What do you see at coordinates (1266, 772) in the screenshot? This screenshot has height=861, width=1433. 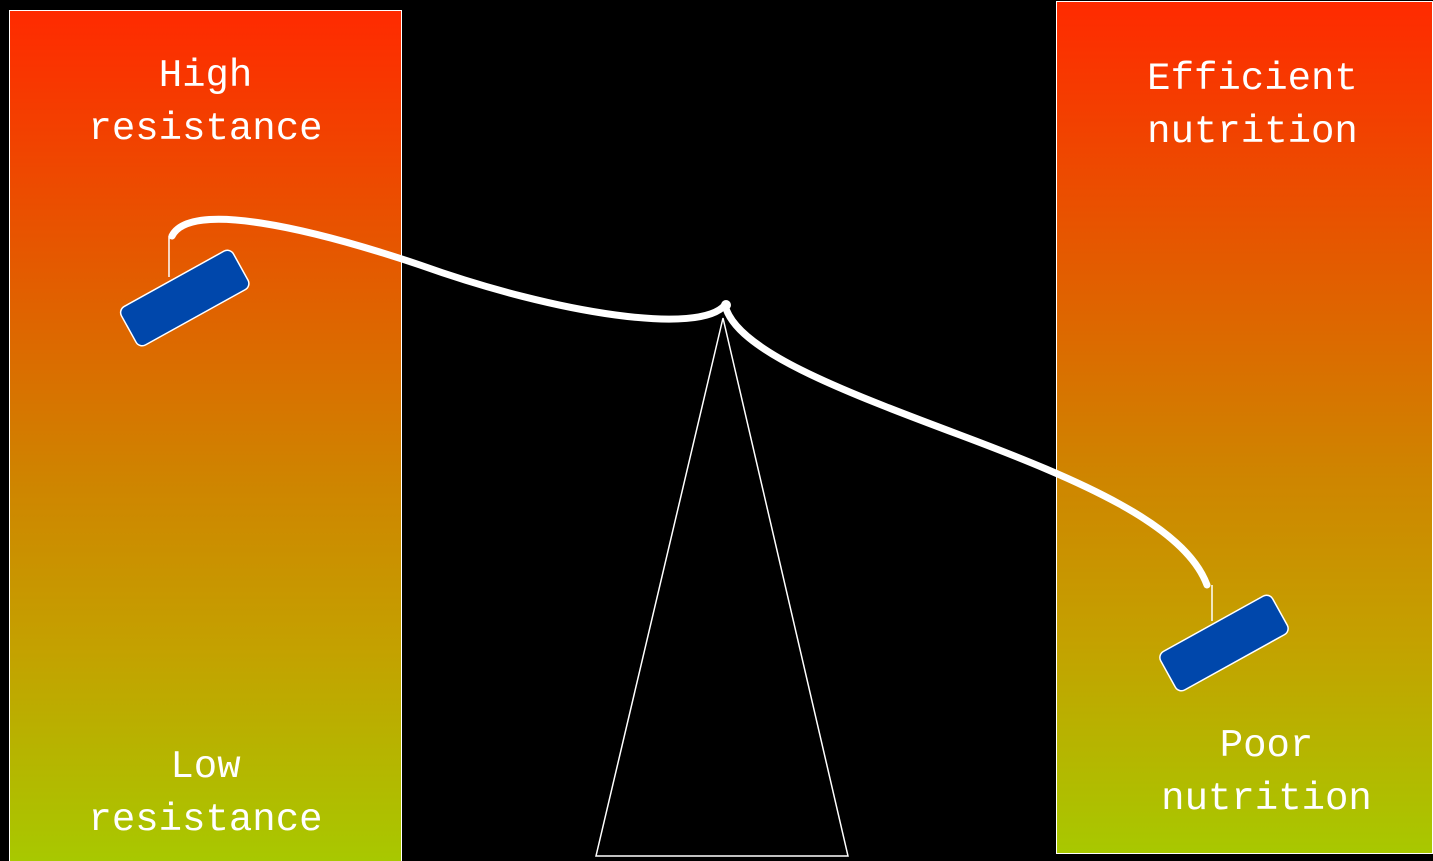 I see `poor-nutrition-label: Poor nutrition` at bounding box center [1266, 772].